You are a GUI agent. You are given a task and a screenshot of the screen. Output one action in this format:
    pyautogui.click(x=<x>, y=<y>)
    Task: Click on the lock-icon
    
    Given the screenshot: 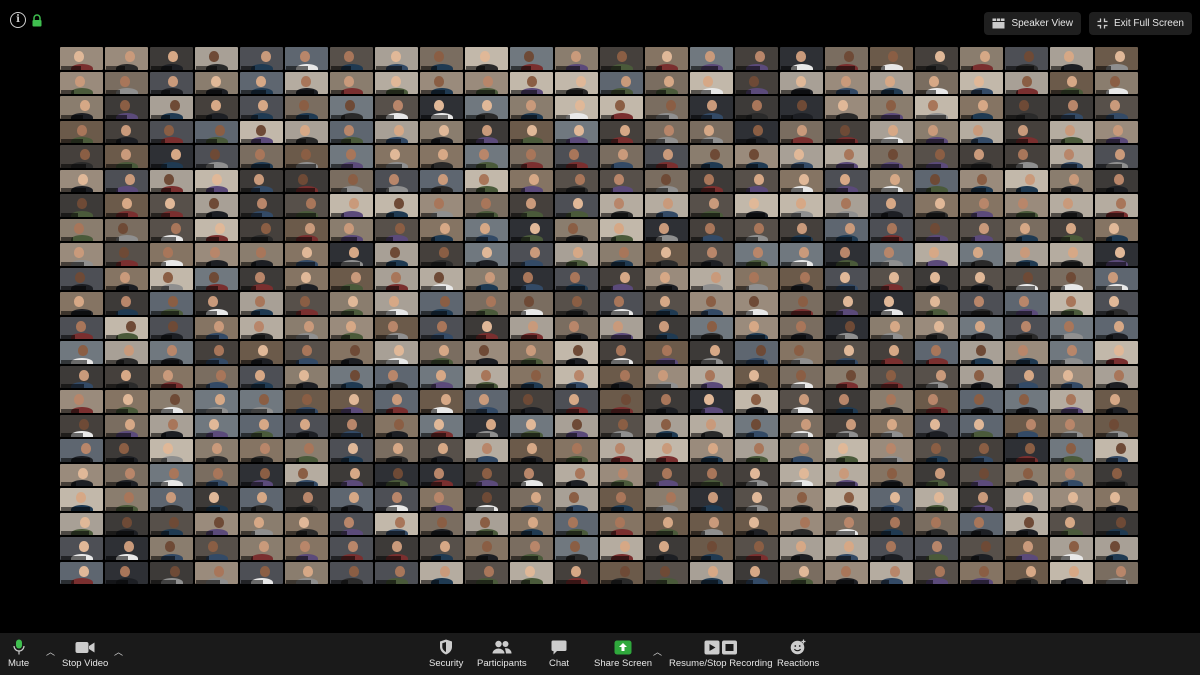 What is the action you would take?
    pyautogui.click(x=37, y=20)
    